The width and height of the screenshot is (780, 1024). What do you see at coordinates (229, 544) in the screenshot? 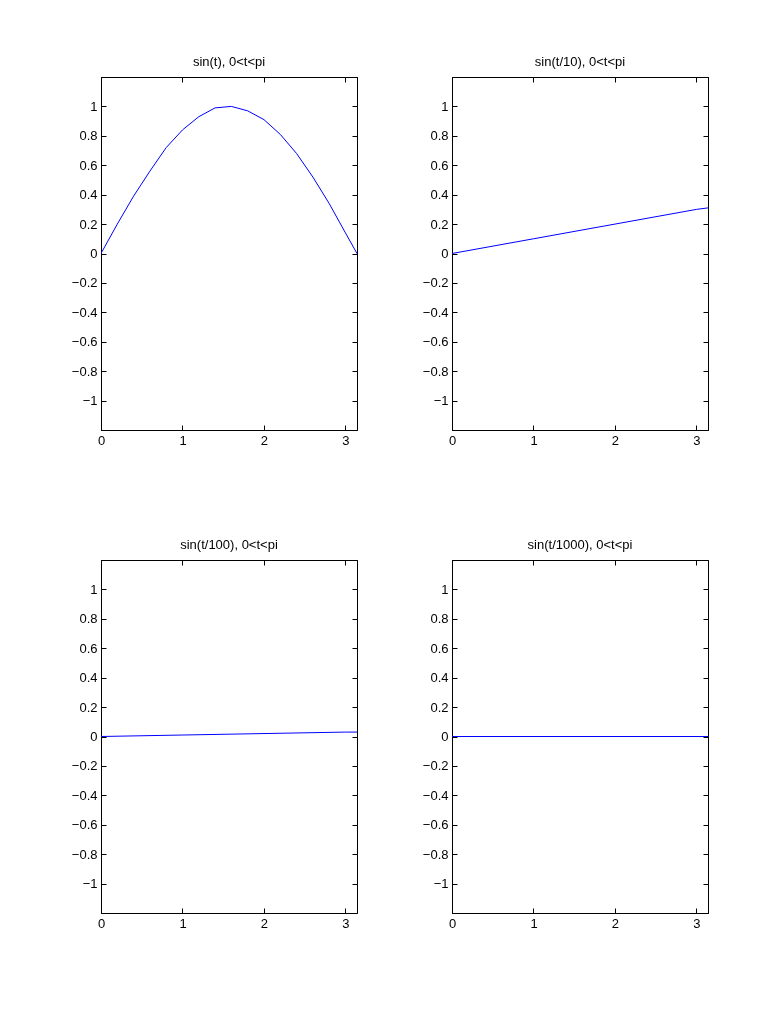
I see `chart-title: sin(t/100), 0<t<pi` at bounding box center [229, 544].